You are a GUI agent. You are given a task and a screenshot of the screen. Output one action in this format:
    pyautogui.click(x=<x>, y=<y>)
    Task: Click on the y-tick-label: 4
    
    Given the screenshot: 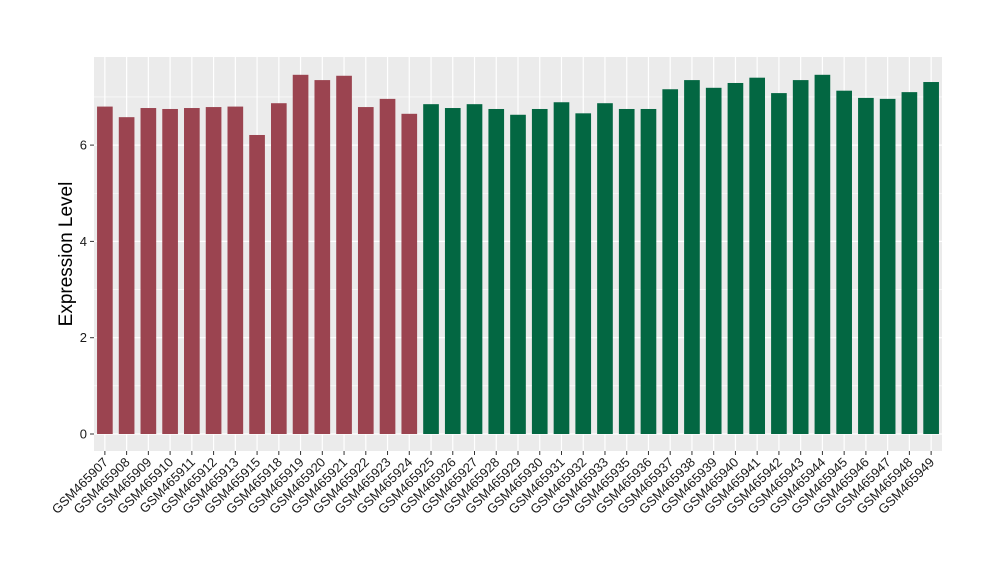 What is the action you would take?
    pyautogui.click(x=83, y=241)
    